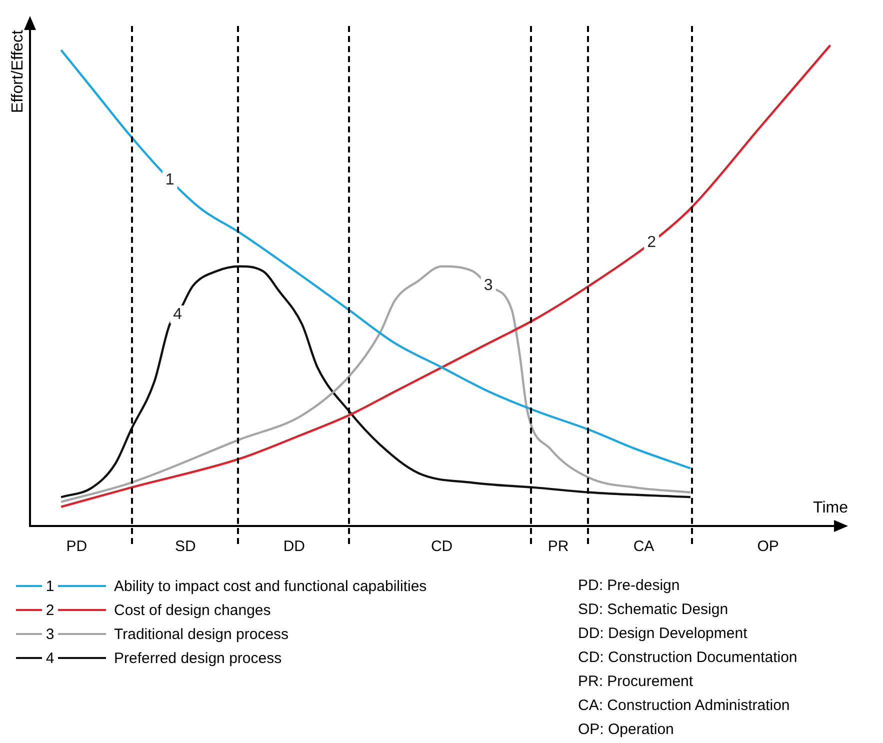 This screenshot has width=883, height=743. Describe the element at coordinates (169, 179) in the screenshot. I see `annotation: 1` at that location.